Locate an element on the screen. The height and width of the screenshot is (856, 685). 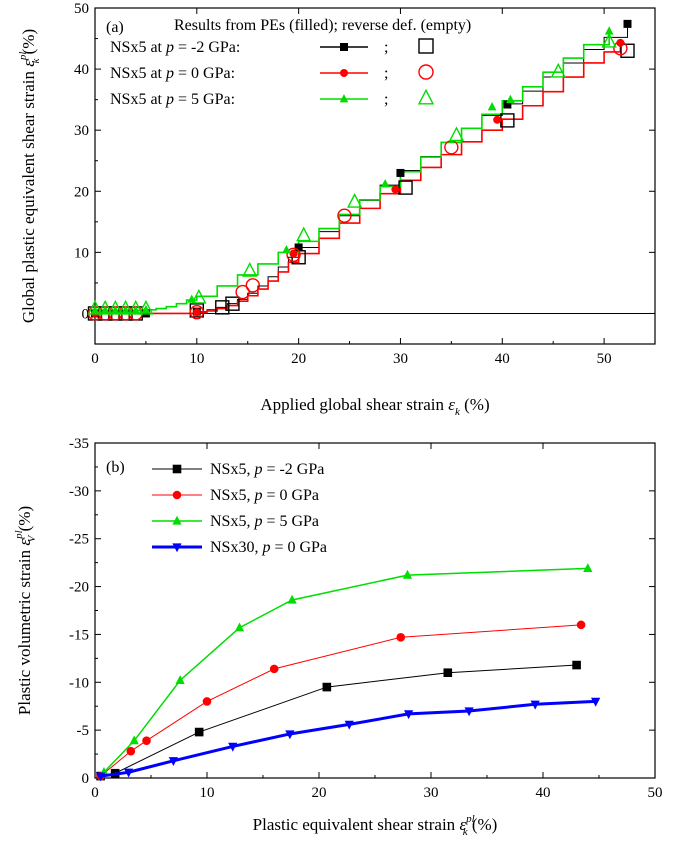
y-tick-label: -25 is located at coordinates (79, 540).